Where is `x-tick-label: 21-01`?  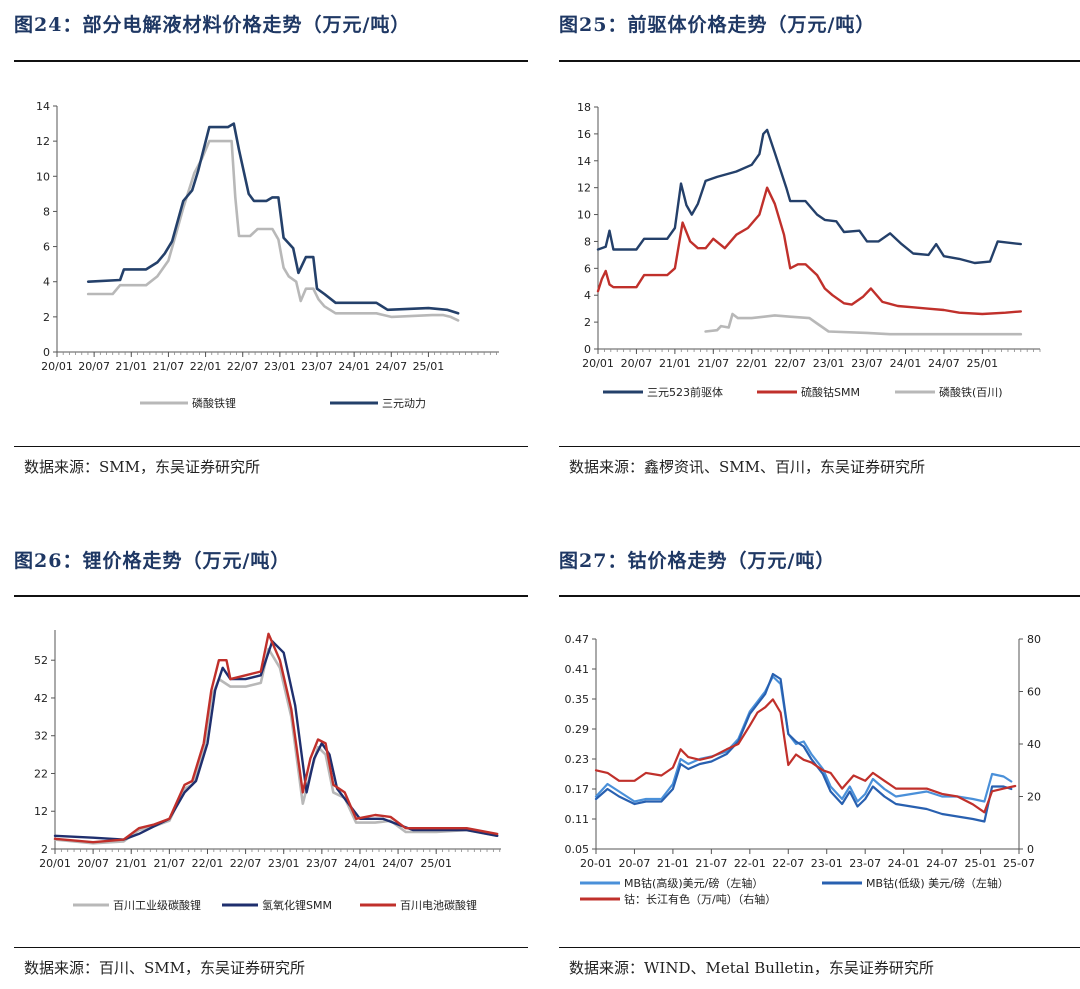 x-tick-label: 21-01 is located at coordinates (673, 863).